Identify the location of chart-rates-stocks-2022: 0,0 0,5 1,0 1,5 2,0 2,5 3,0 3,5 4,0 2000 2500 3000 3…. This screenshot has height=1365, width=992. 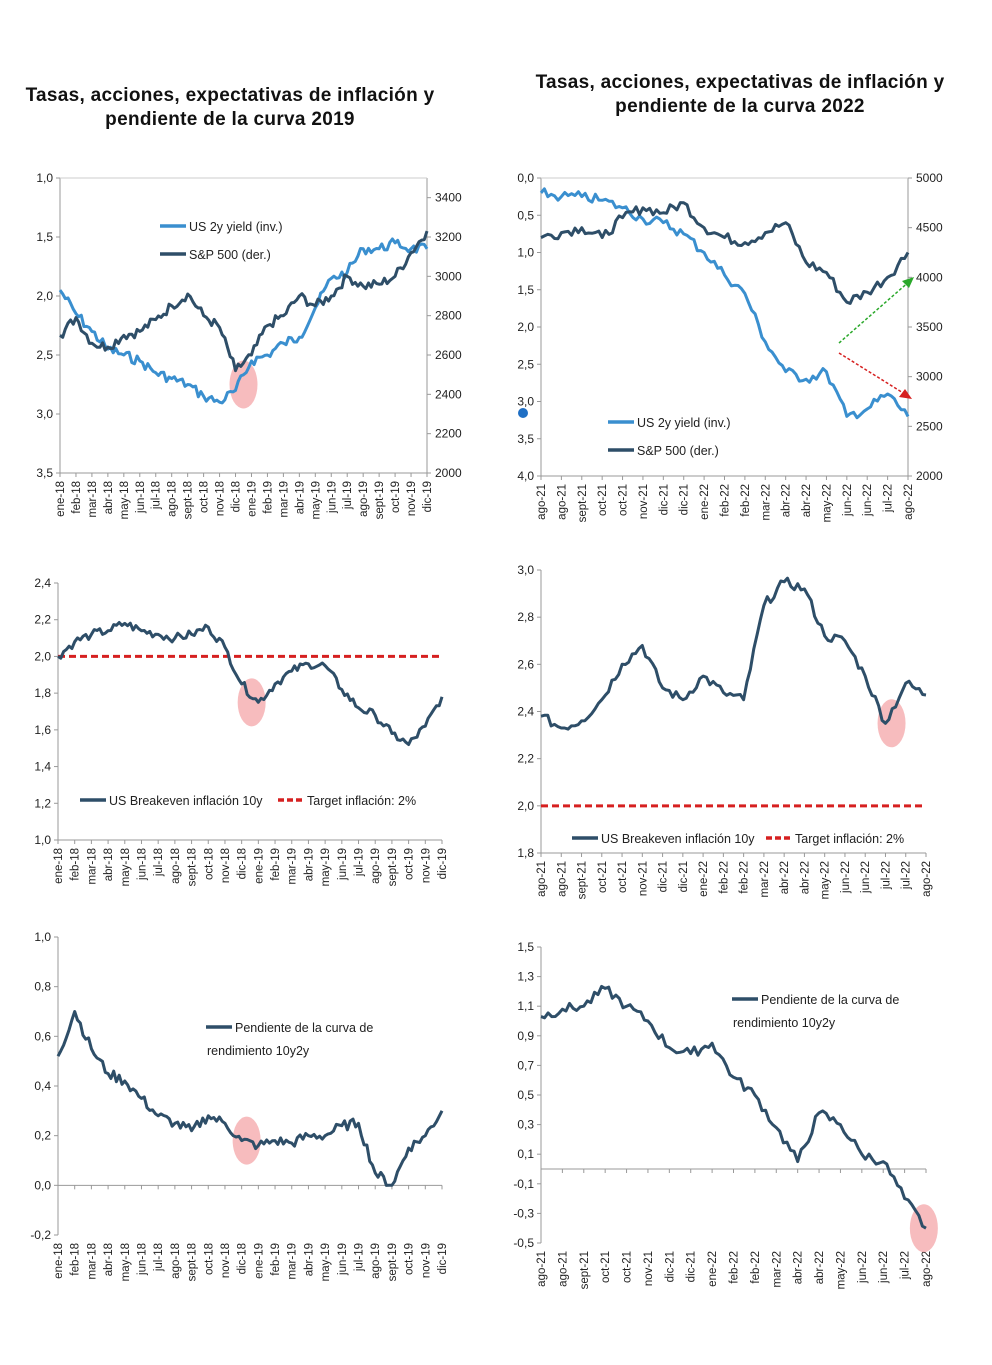
(730, 346).